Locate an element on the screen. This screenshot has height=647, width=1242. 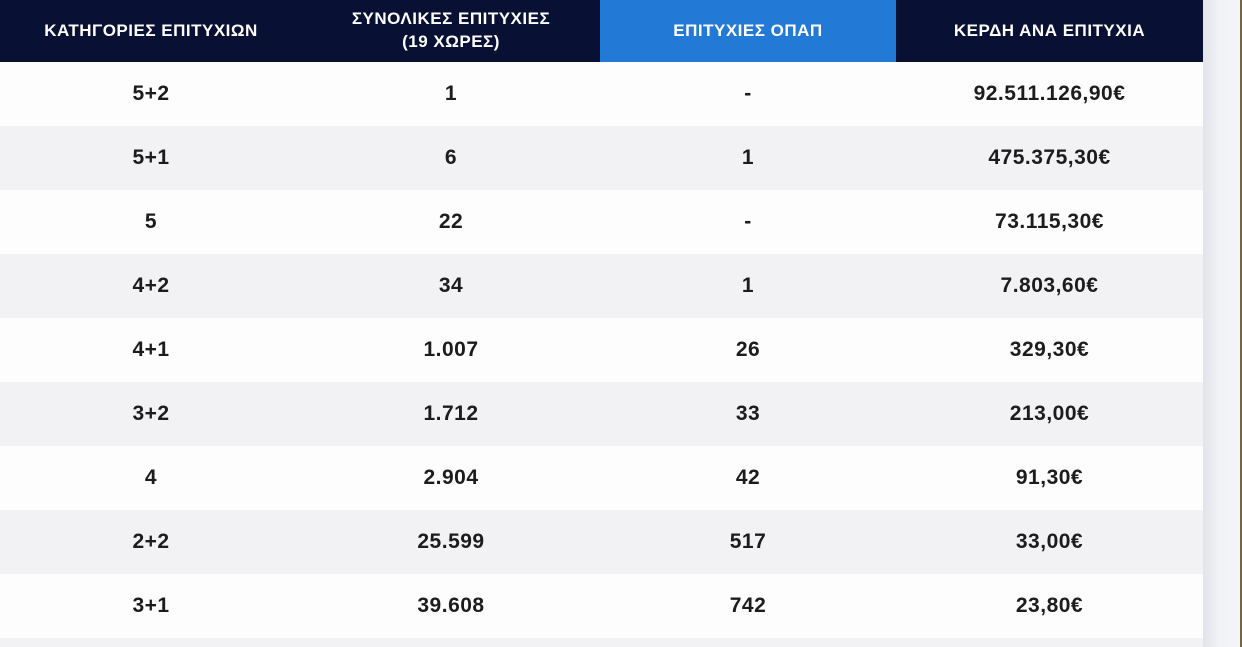
cell-total-wins: 34 is located at coordinates (451, 285).